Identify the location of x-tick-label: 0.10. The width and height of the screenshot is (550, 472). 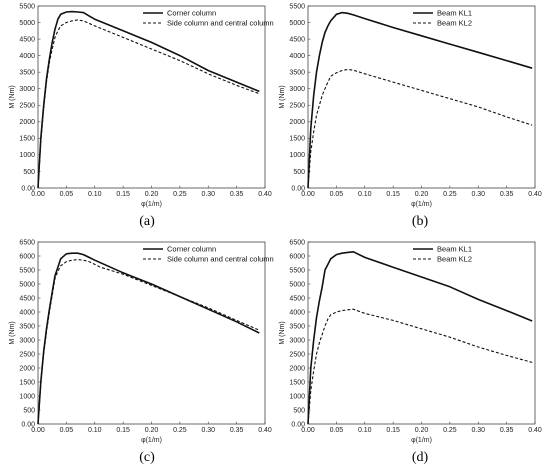
(95, 430).